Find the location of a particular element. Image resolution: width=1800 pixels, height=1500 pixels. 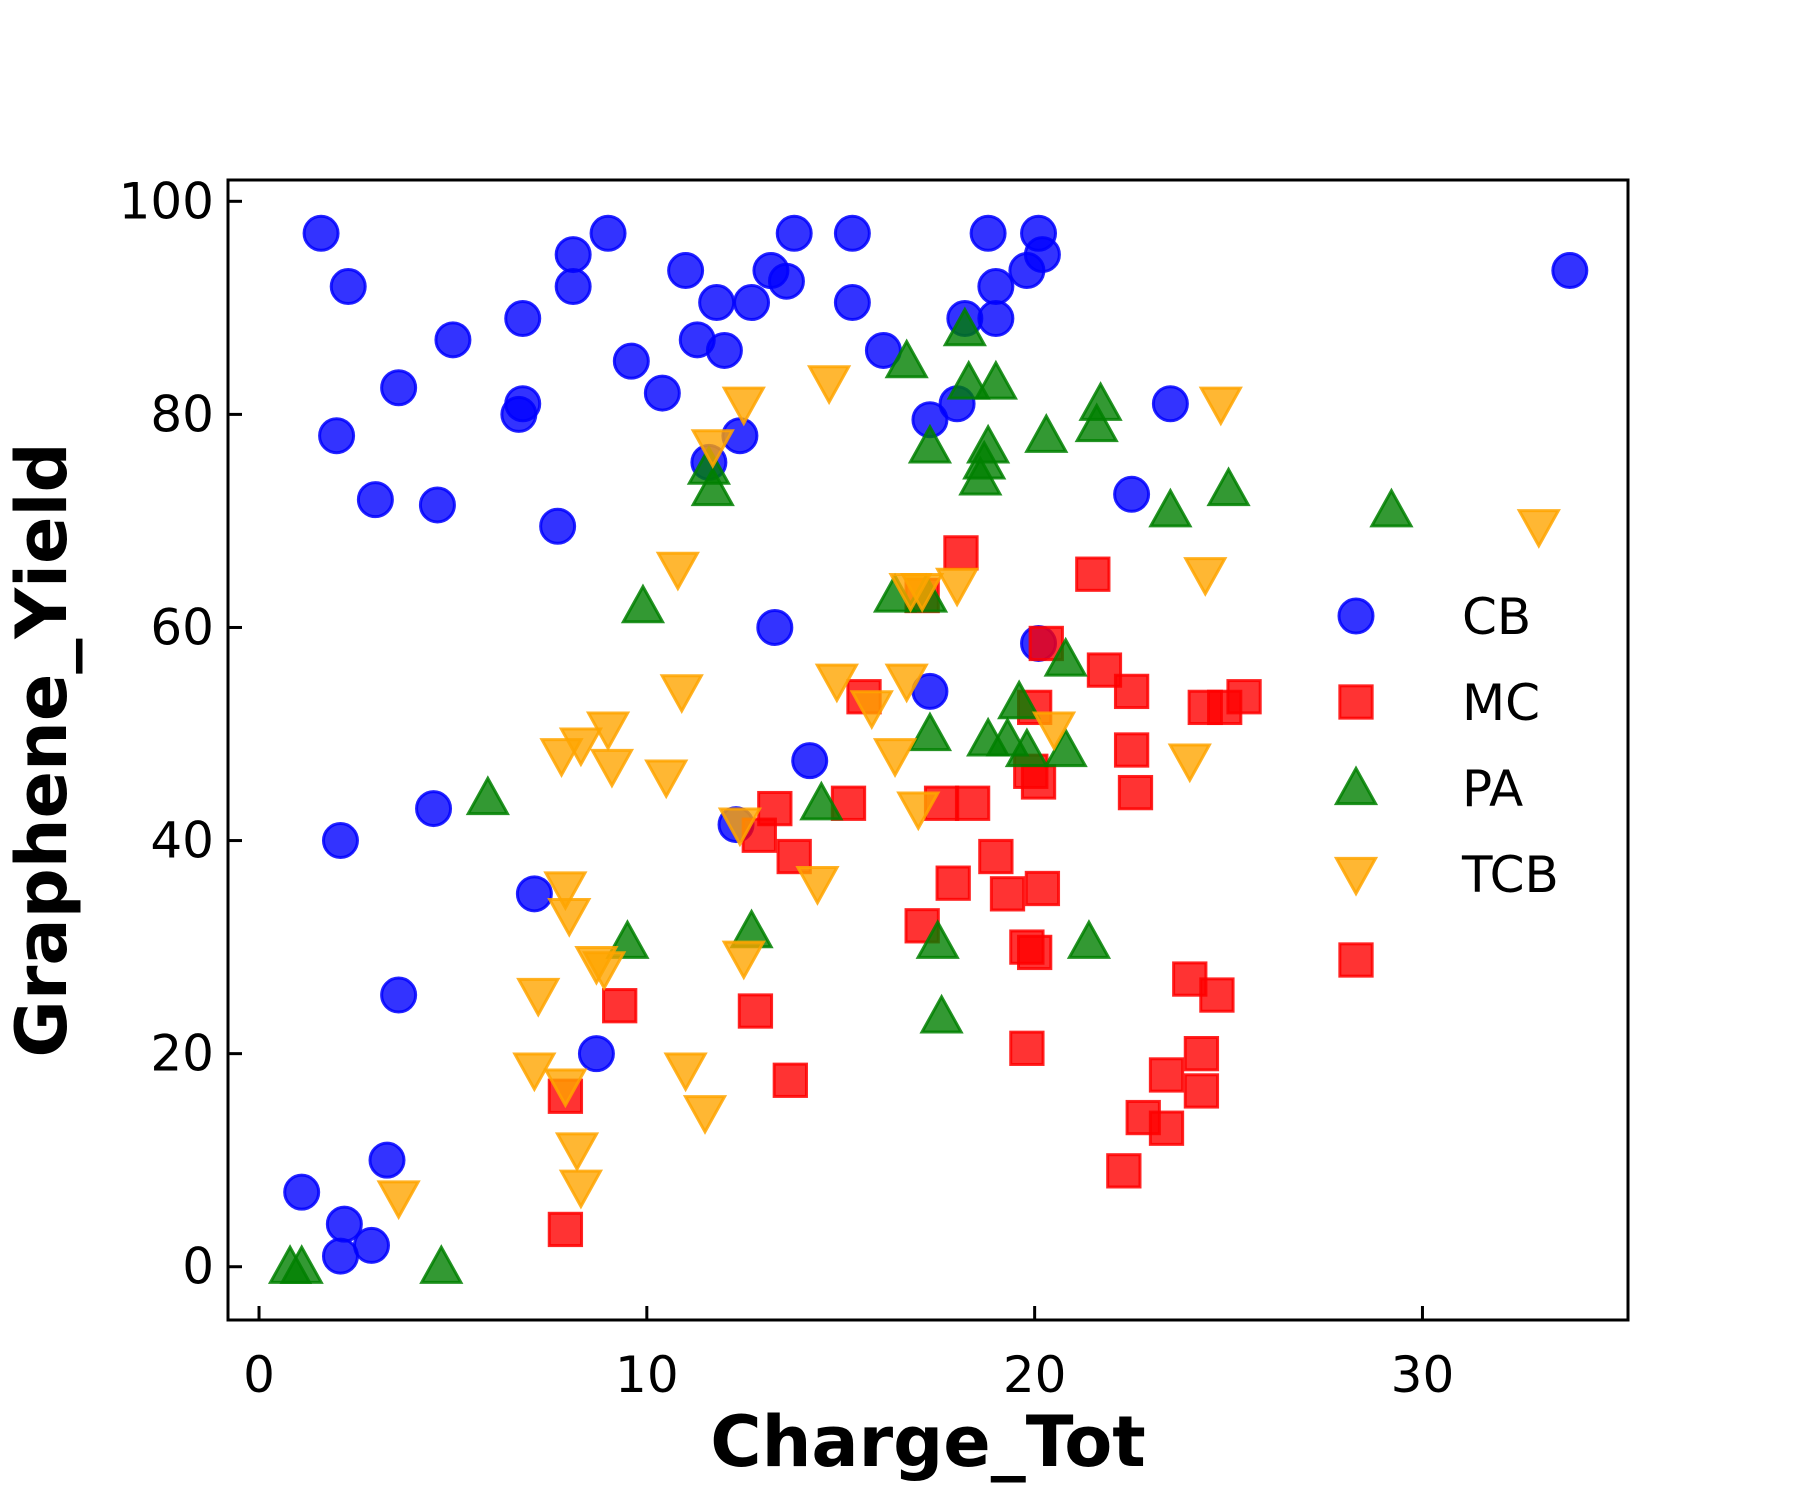

x-axis-title: Charge_Tot is located at coordinates (928, 1442).